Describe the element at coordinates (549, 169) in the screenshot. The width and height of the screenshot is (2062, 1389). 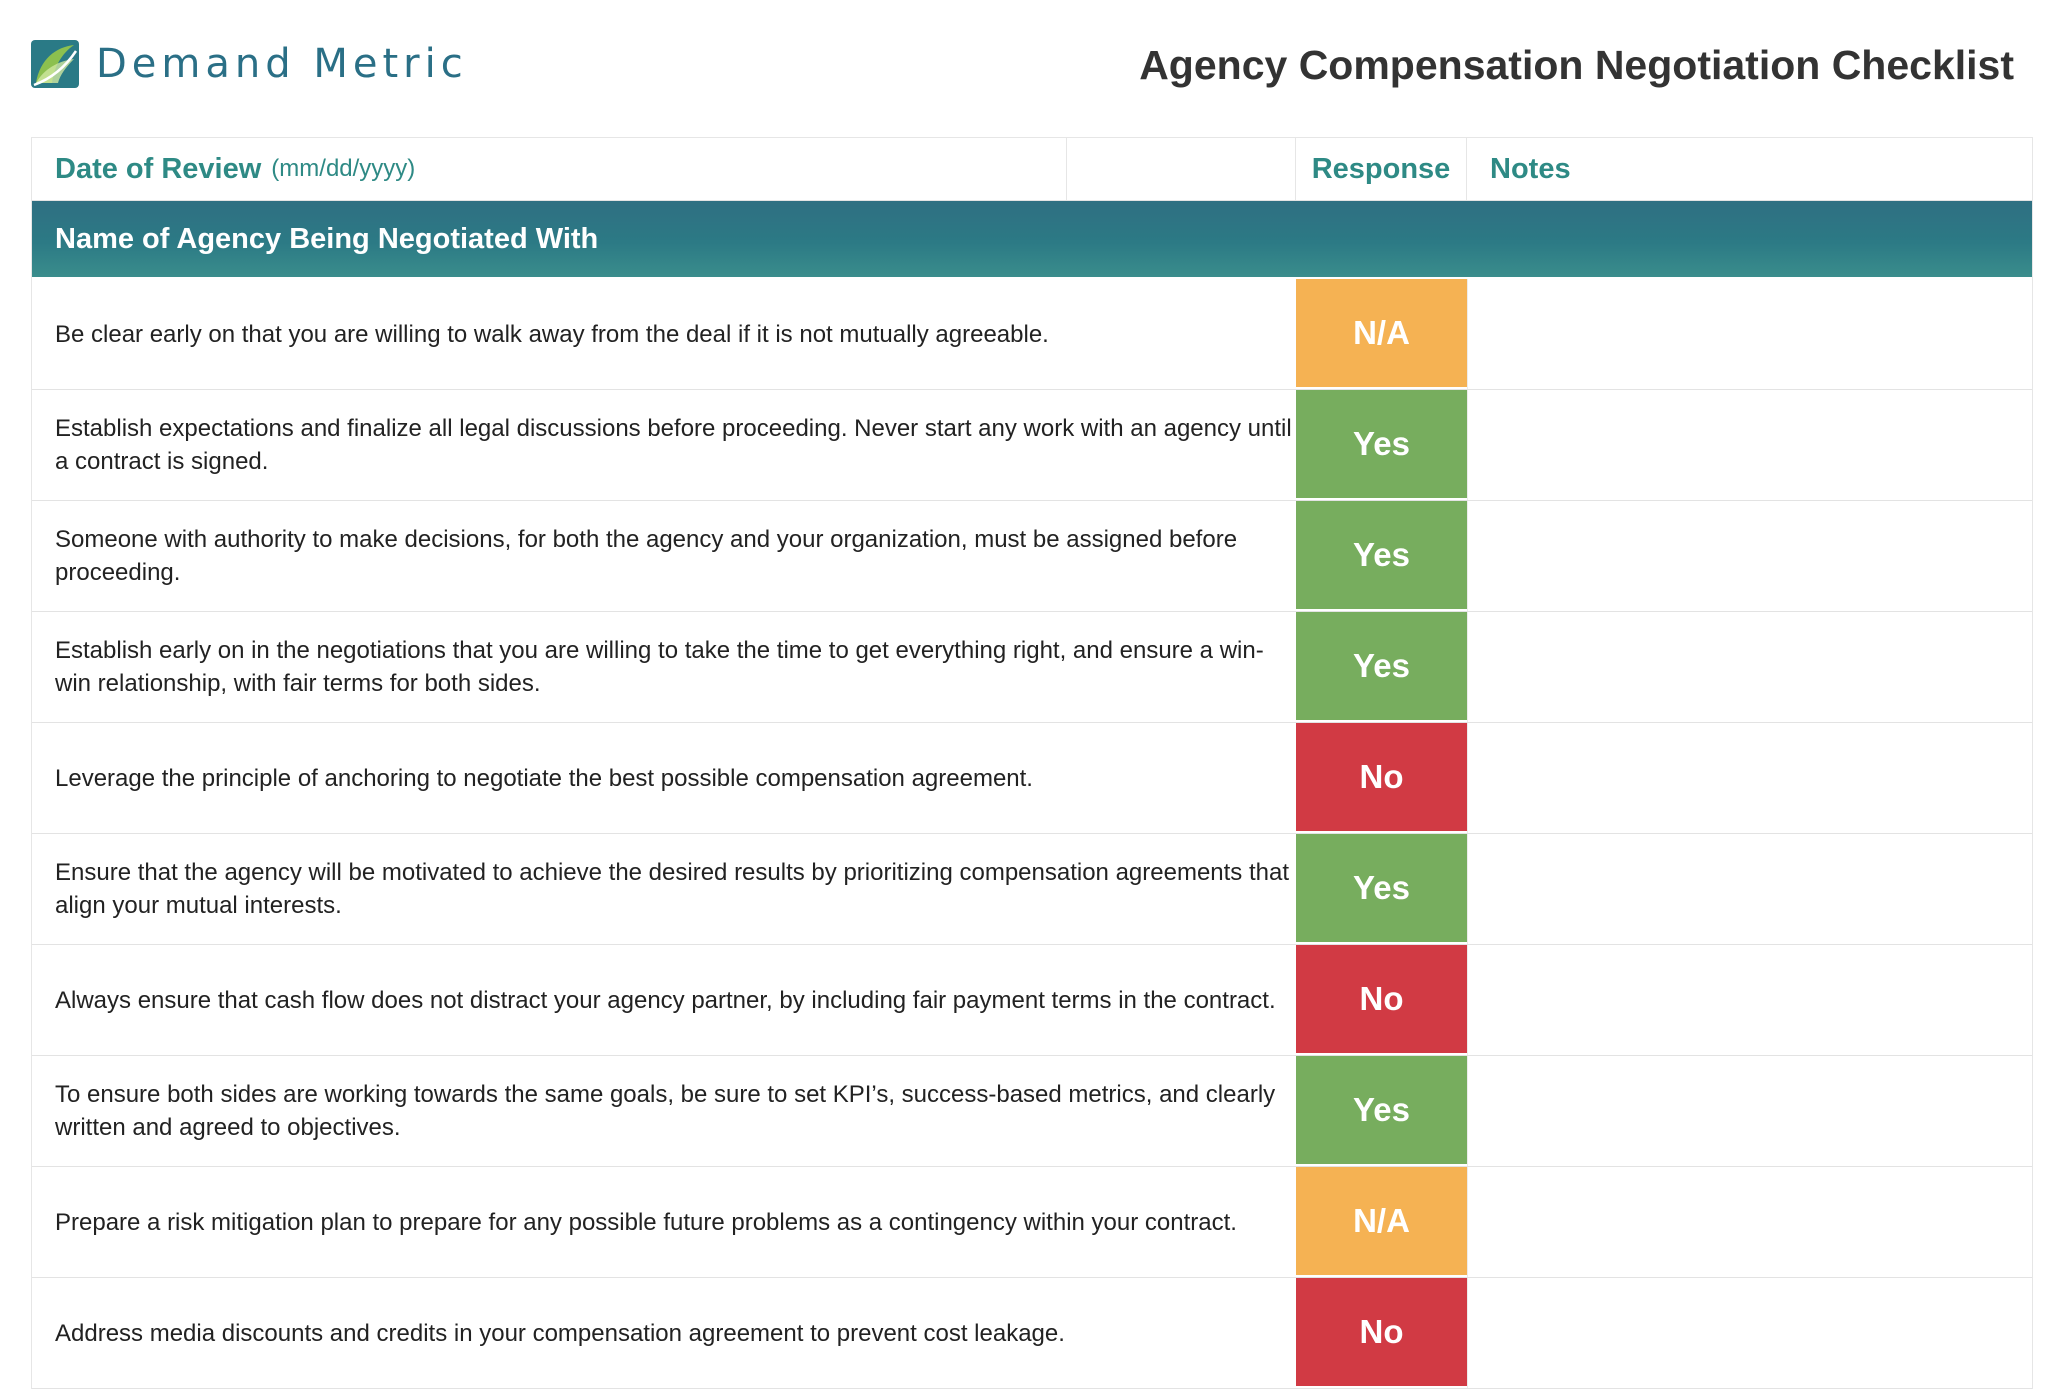
I see `date-of-review-label: Date of Review (mm/dd/yyyy)` at that location.